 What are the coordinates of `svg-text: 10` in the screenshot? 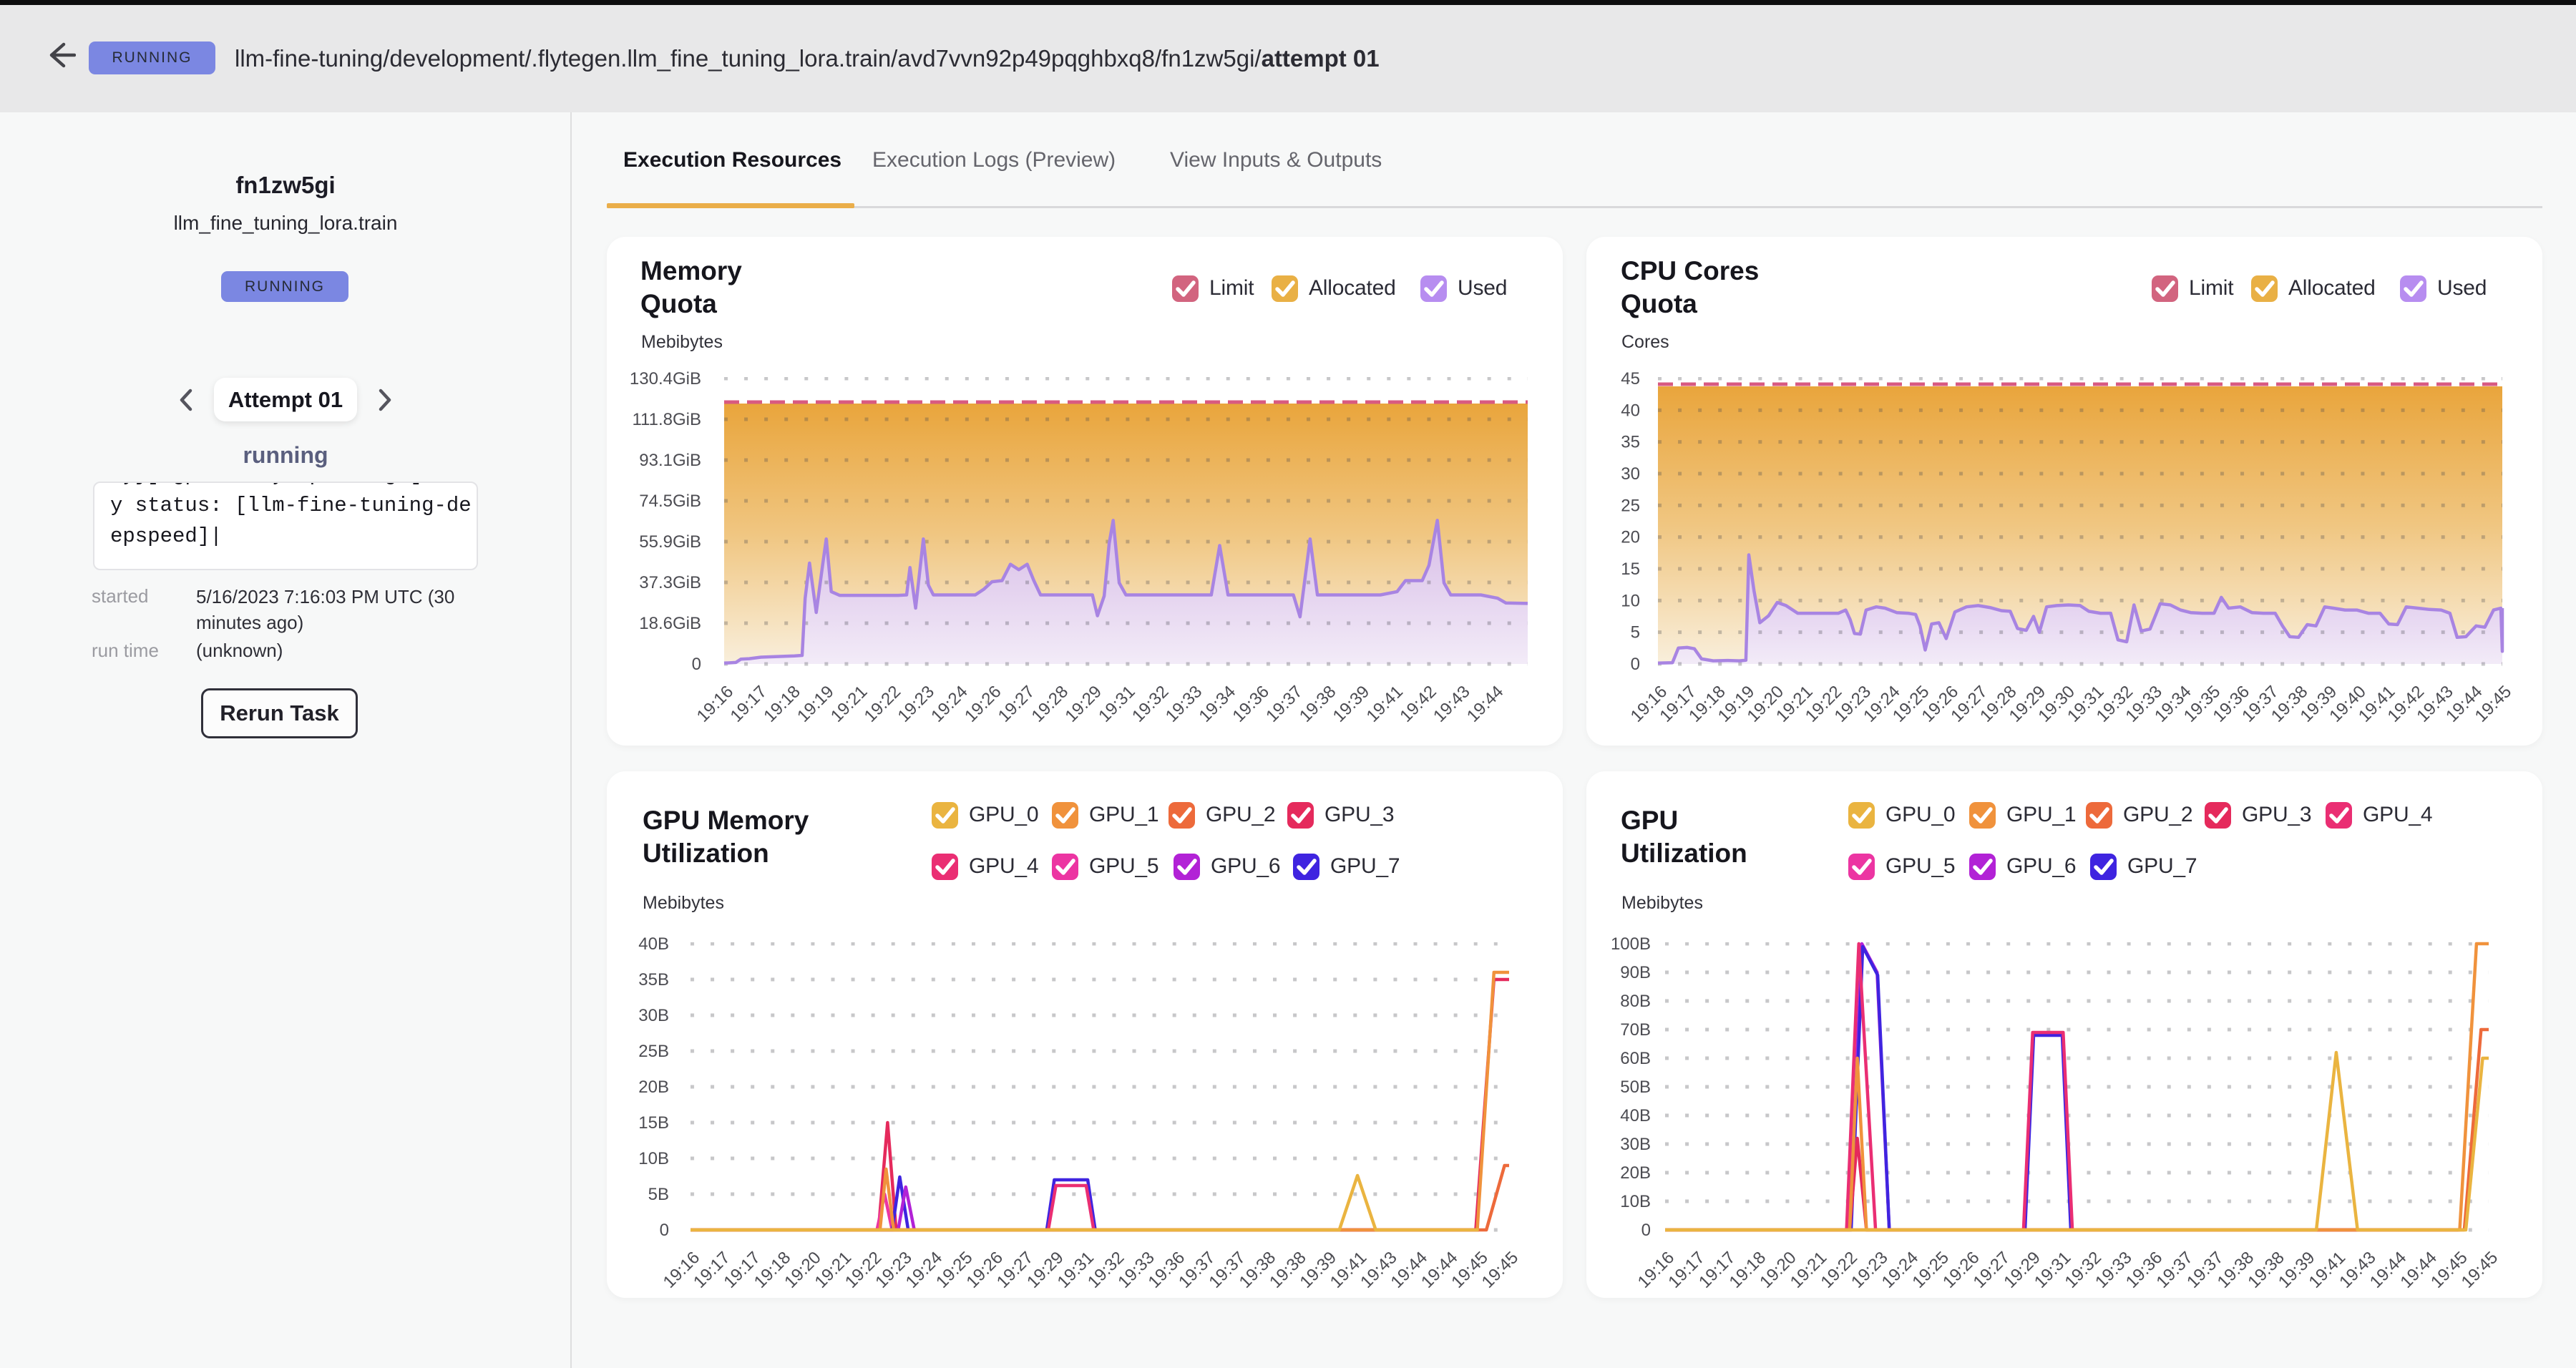 It's located at (1630, 600).